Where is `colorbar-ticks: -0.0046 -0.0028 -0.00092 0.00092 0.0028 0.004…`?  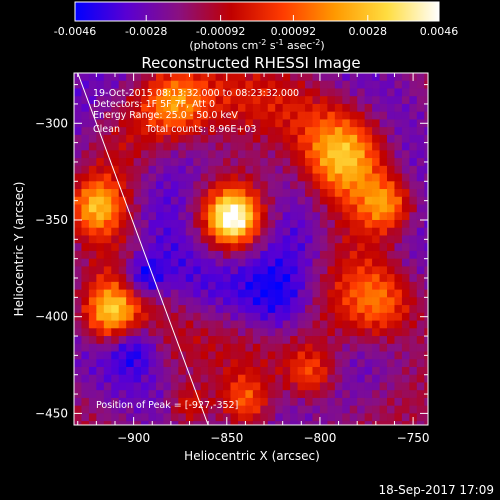
colorbar-ticks: -0.0046 -0.0028 -0.00092 0.00092 0.0028 0.004… is located at coordinates (256, 26).